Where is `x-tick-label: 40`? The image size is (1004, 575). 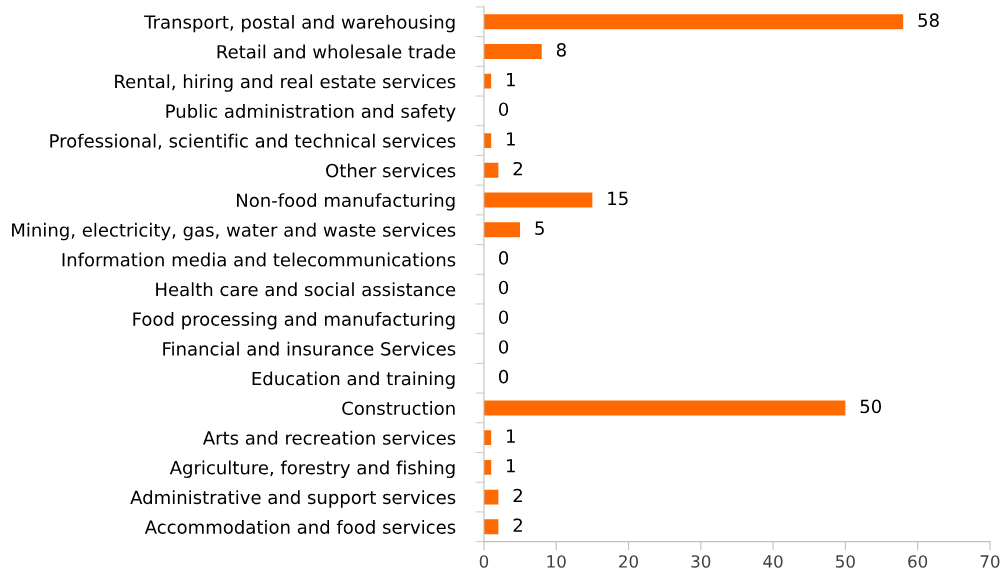 x-tick-label: 40 is located at coordinates (773, 561).